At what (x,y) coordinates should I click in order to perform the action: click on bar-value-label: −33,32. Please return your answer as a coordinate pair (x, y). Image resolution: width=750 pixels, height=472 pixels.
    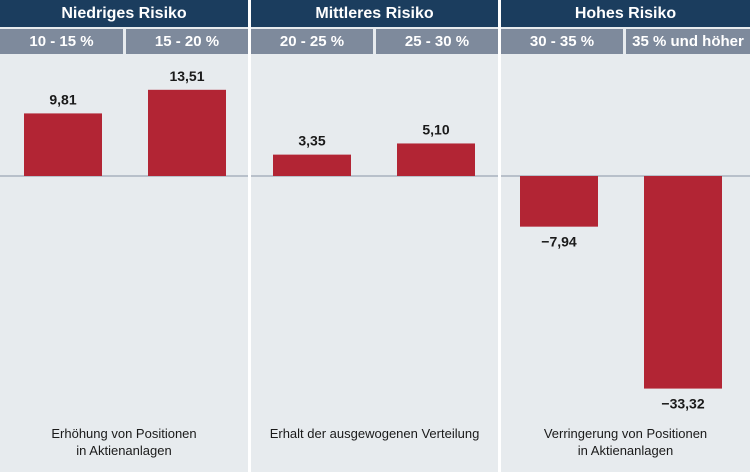
    Looking at the image, I should click on (682, 404).